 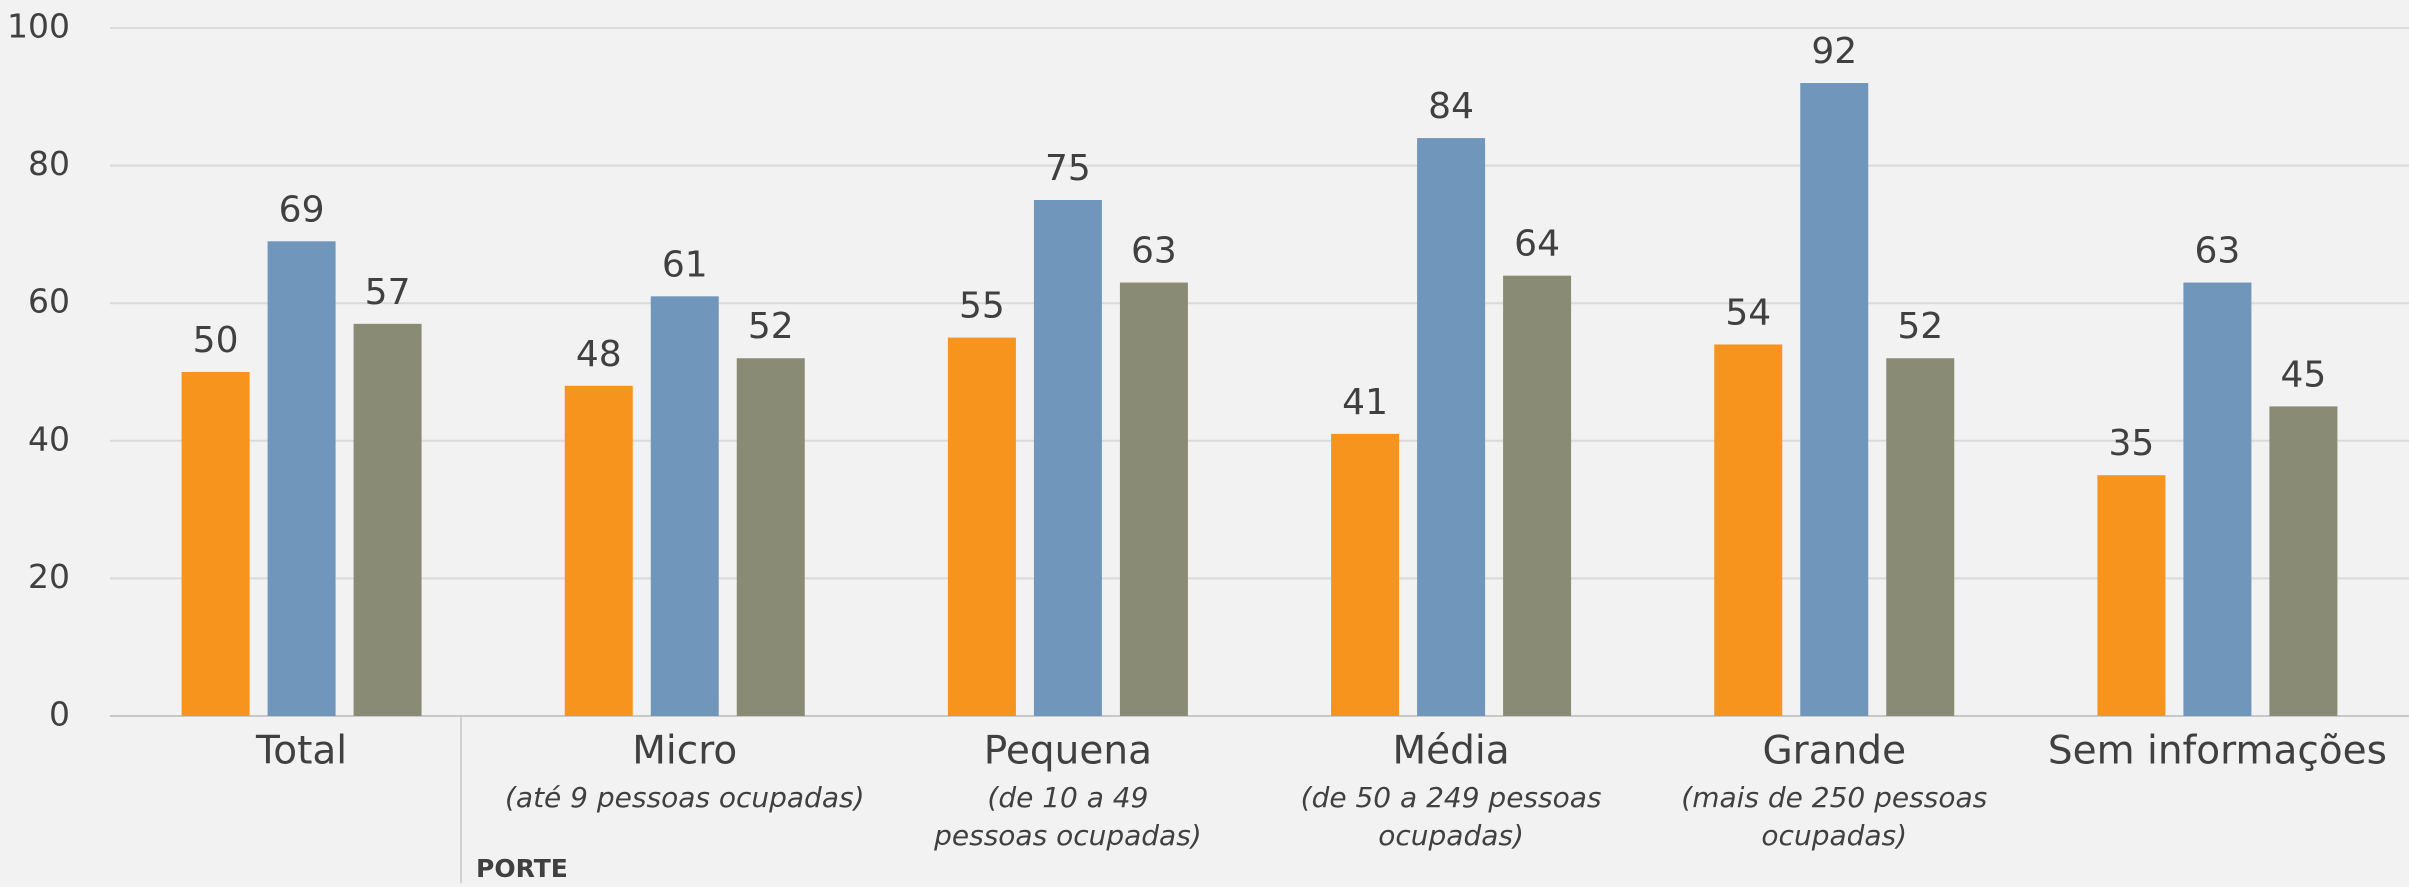 I want to click on value-label: 64, so click(x=1537, y=244).